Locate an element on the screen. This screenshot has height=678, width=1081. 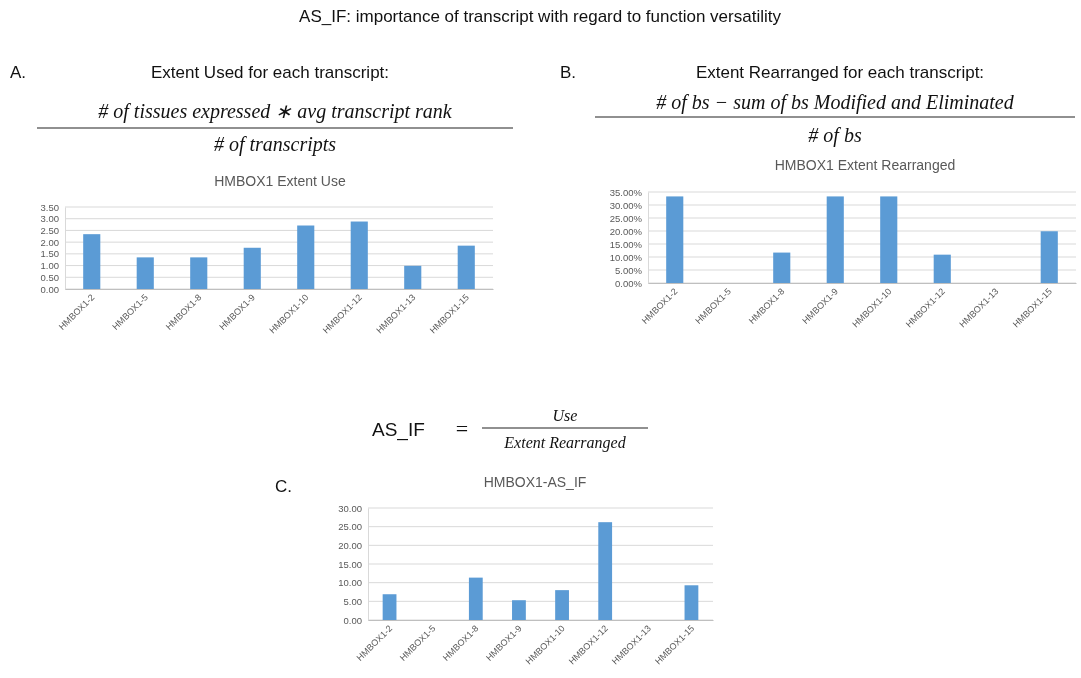
y-tick-label: 15.00 is located at coordinates (350, 564).